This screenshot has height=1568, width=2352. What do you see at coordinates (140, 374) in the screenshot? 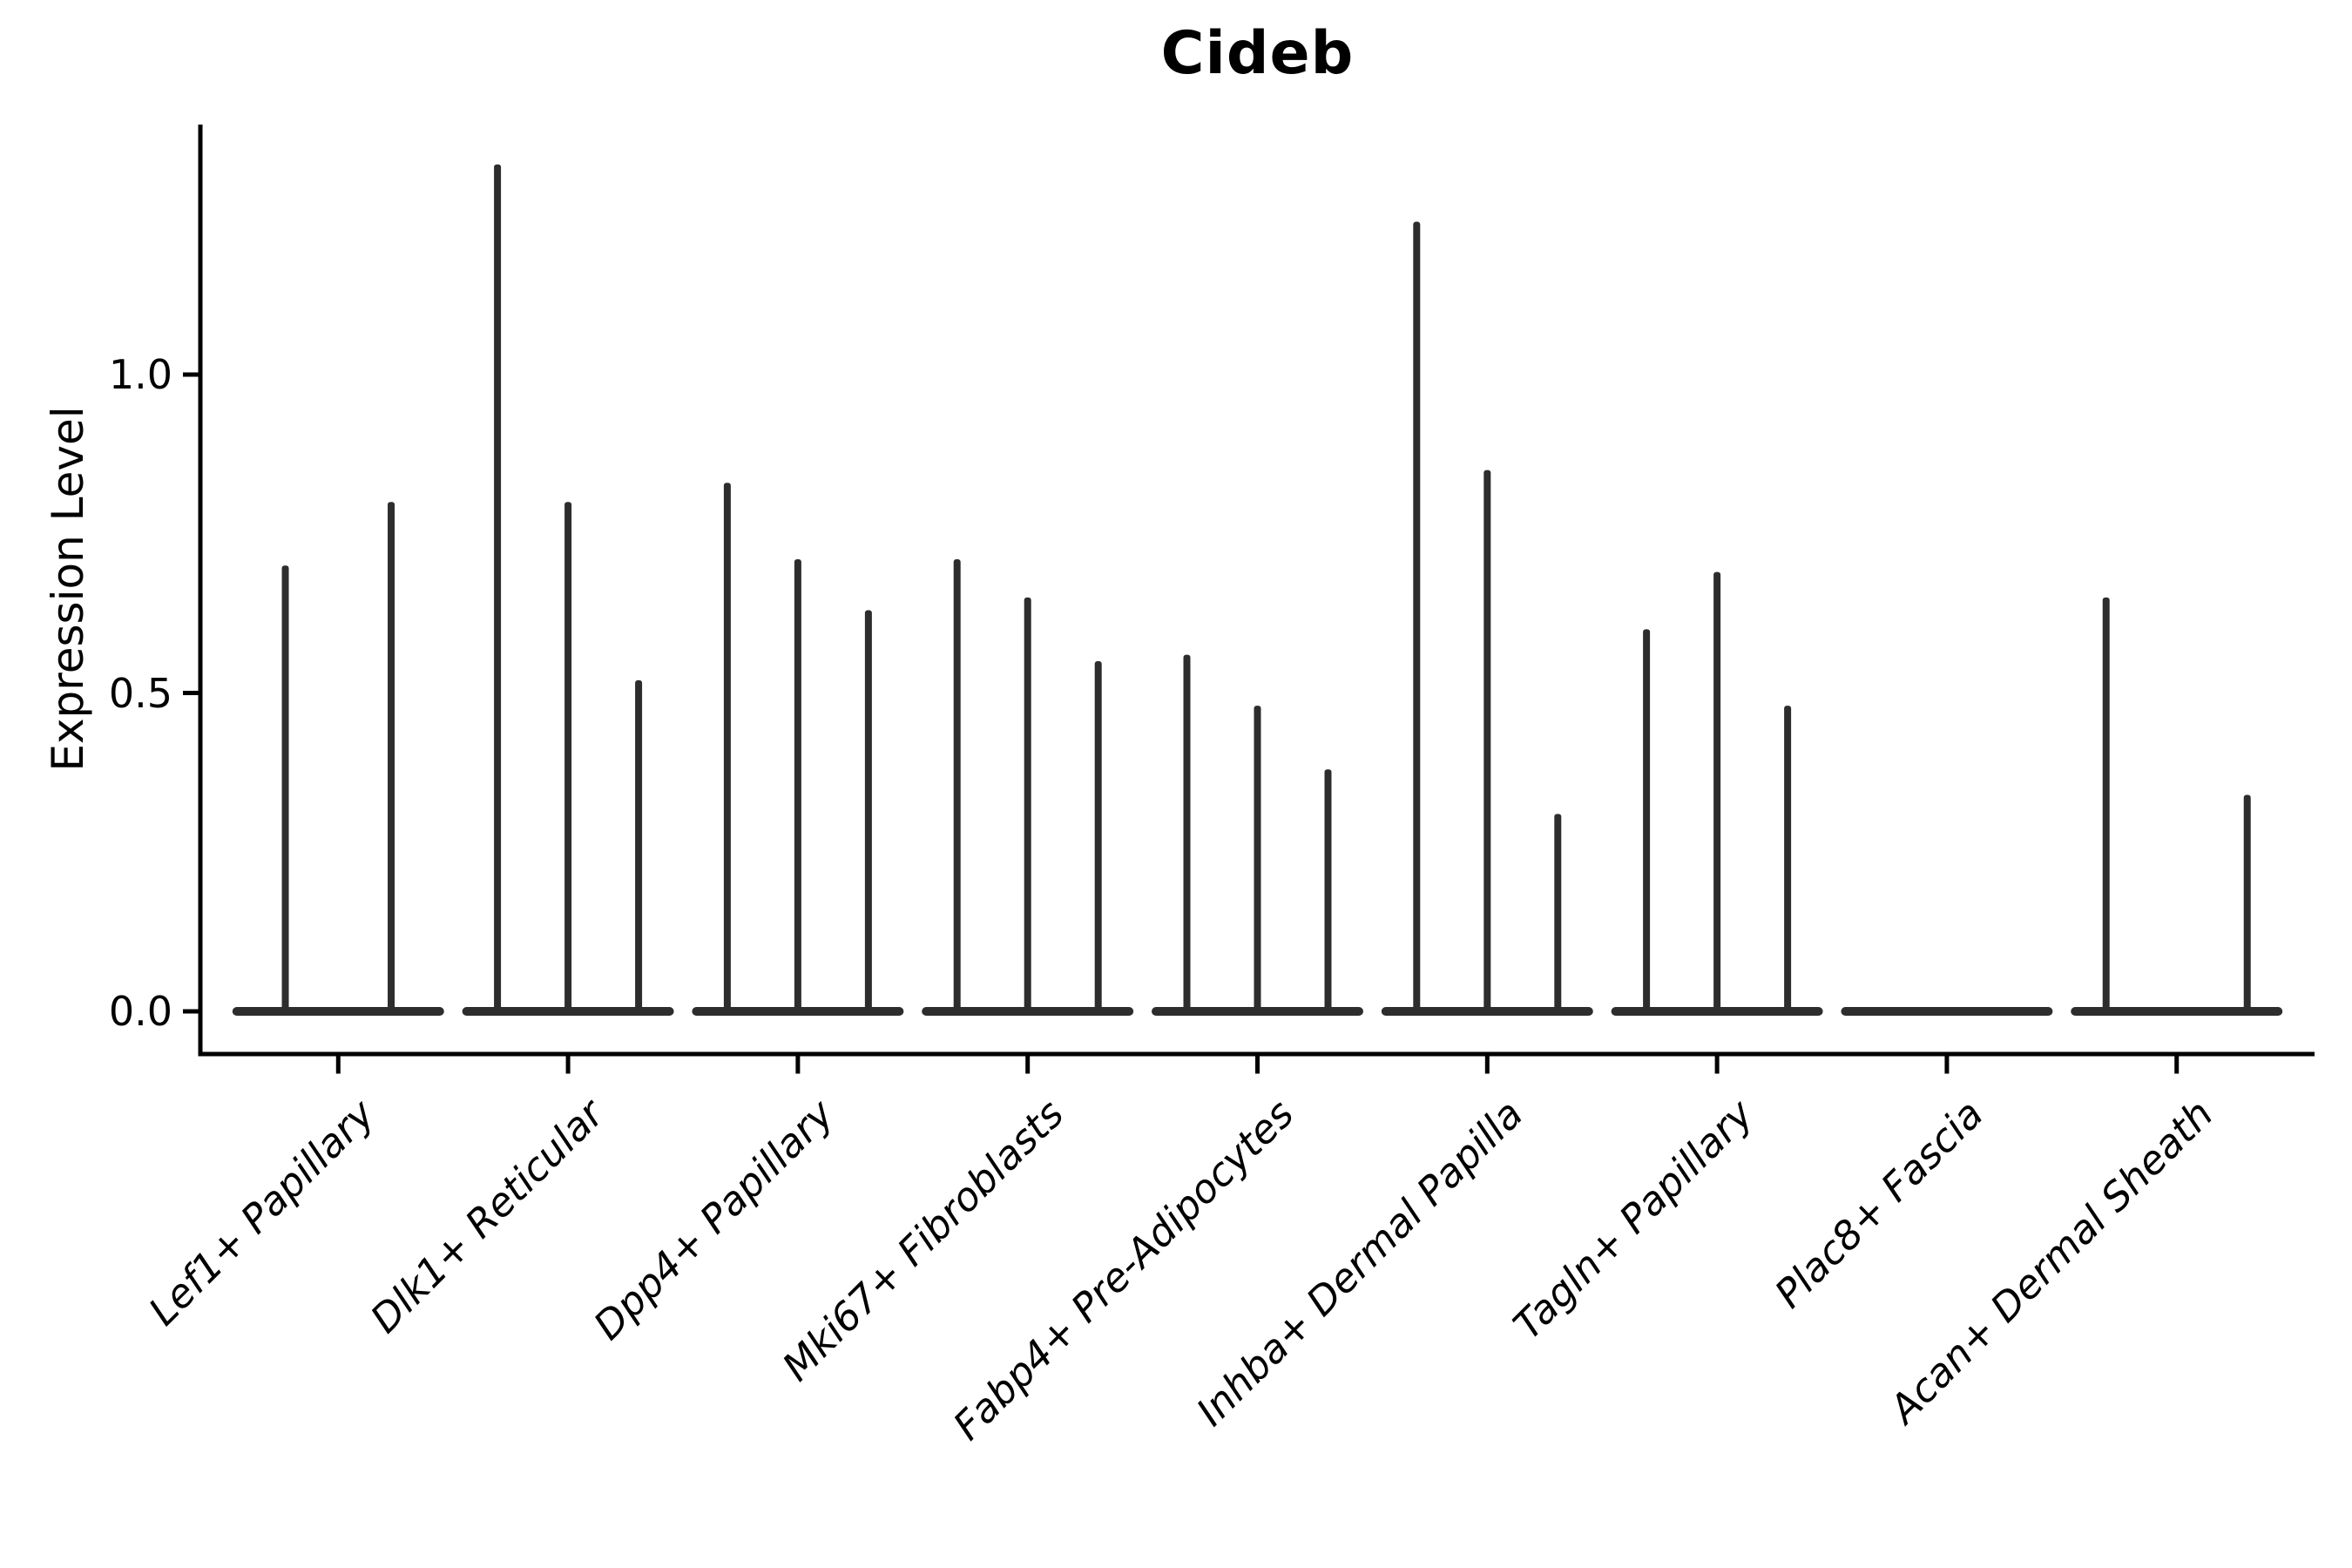
I see `y-tick-label: 1.0` at bounding box center [140, 374].